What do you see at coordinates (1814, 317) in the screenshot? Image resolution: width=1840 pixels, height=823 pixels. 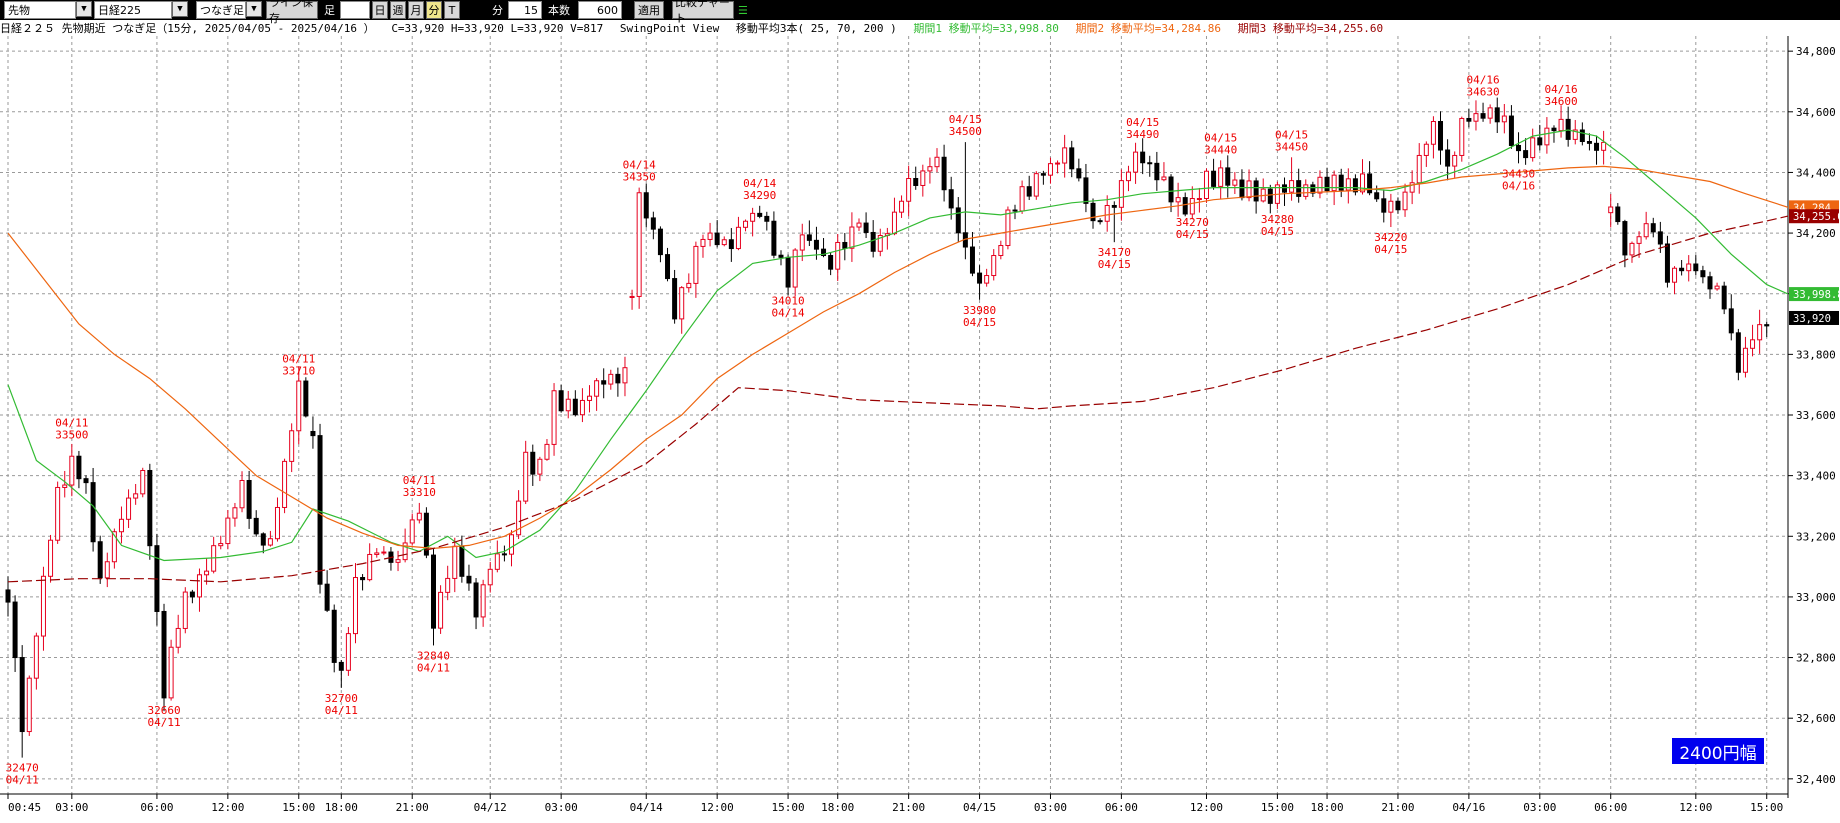 I see `price-tag` at bounding box center [1814, 317].